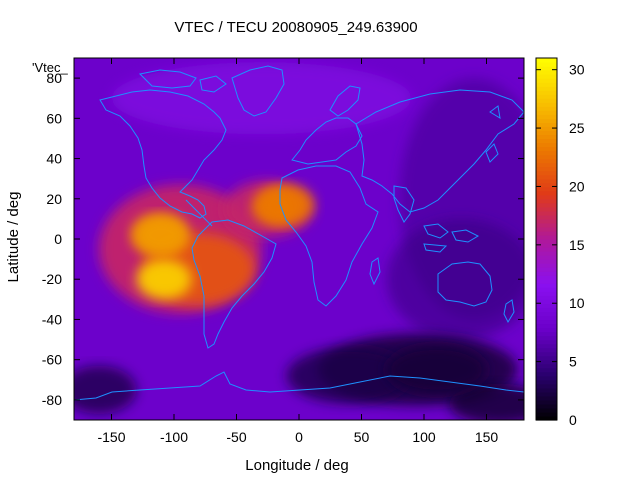 Image resolution: width=640 pixels, height=480 pixels. Describe the element at coordinates (577, 303) in the screenshot. I see `colorbar-tick-label: 10` at that location.